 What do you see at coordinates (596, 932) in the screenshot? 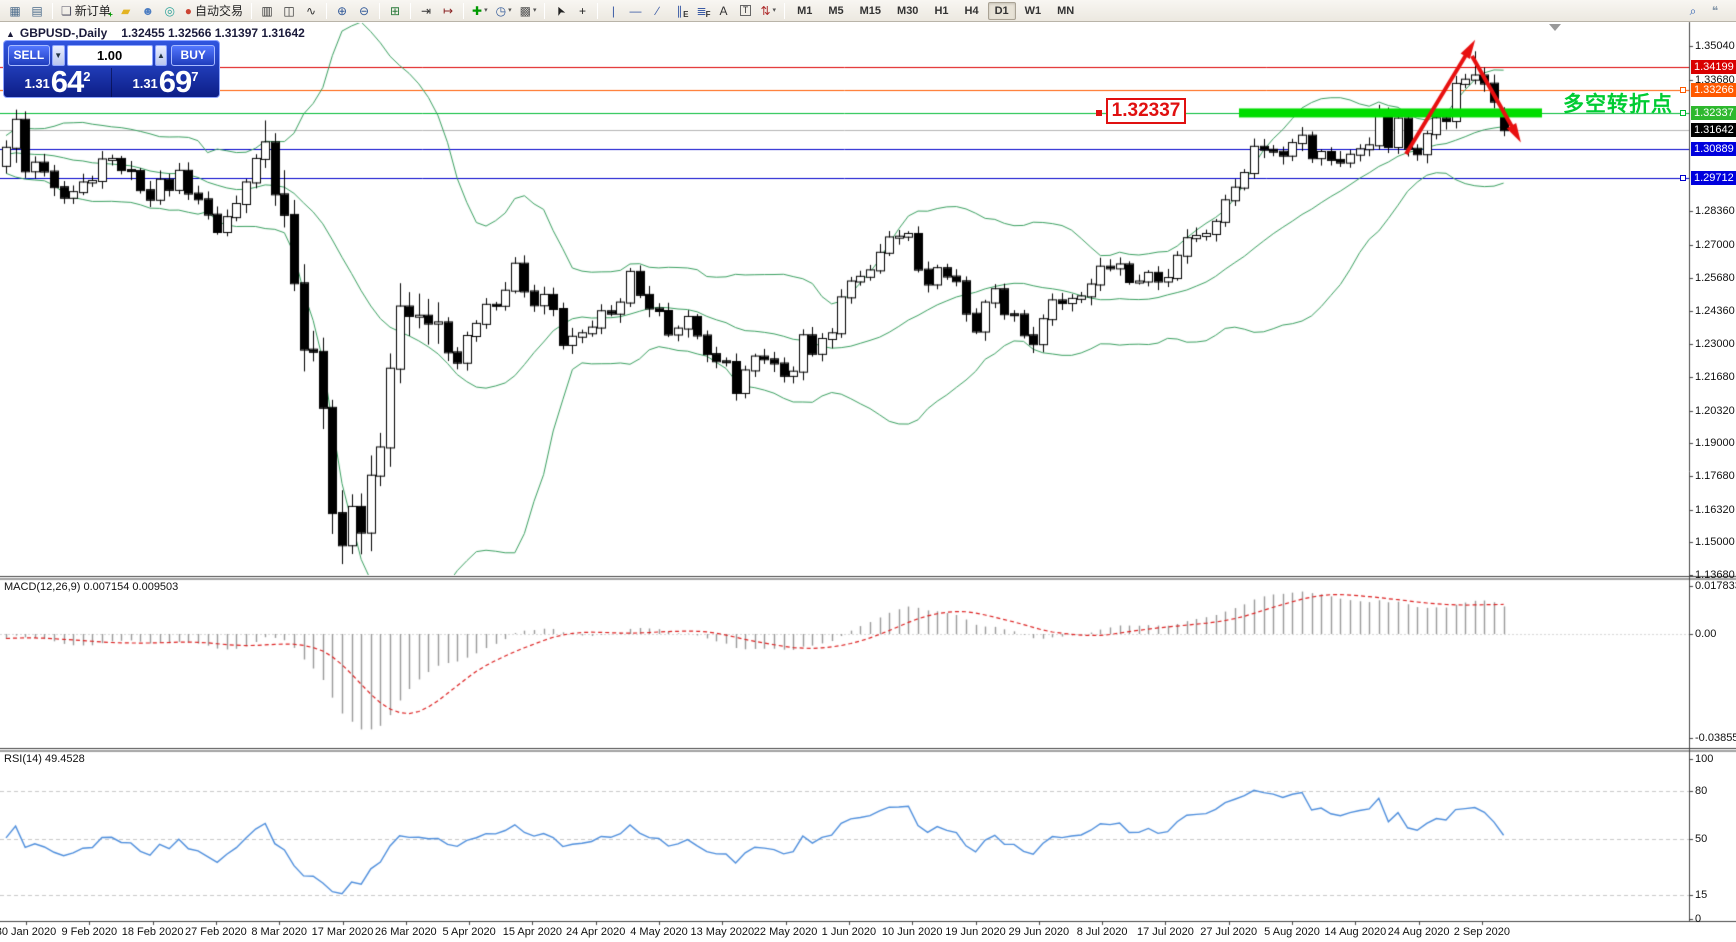
I see `date-axis-label: 24 Apr 2020` at bounding box center [596, 932].